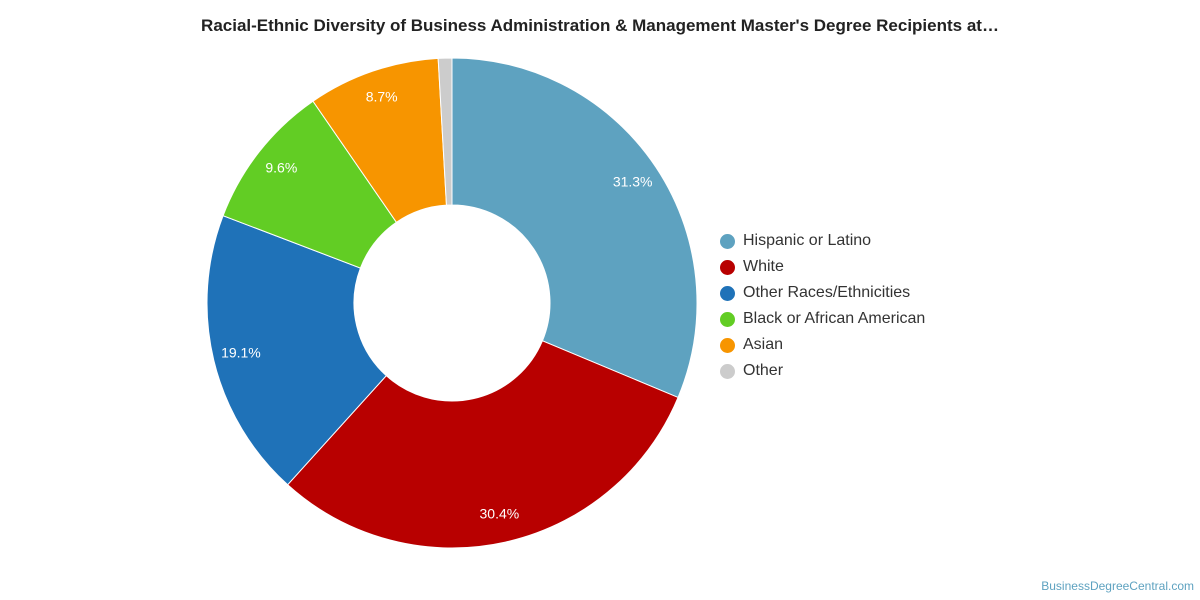 The width and height of the screenshot is (1200, 600). Describe the element at coordinates (382, 96) in the screenshot. I see `data-label-asian: 8.7%` at that location.